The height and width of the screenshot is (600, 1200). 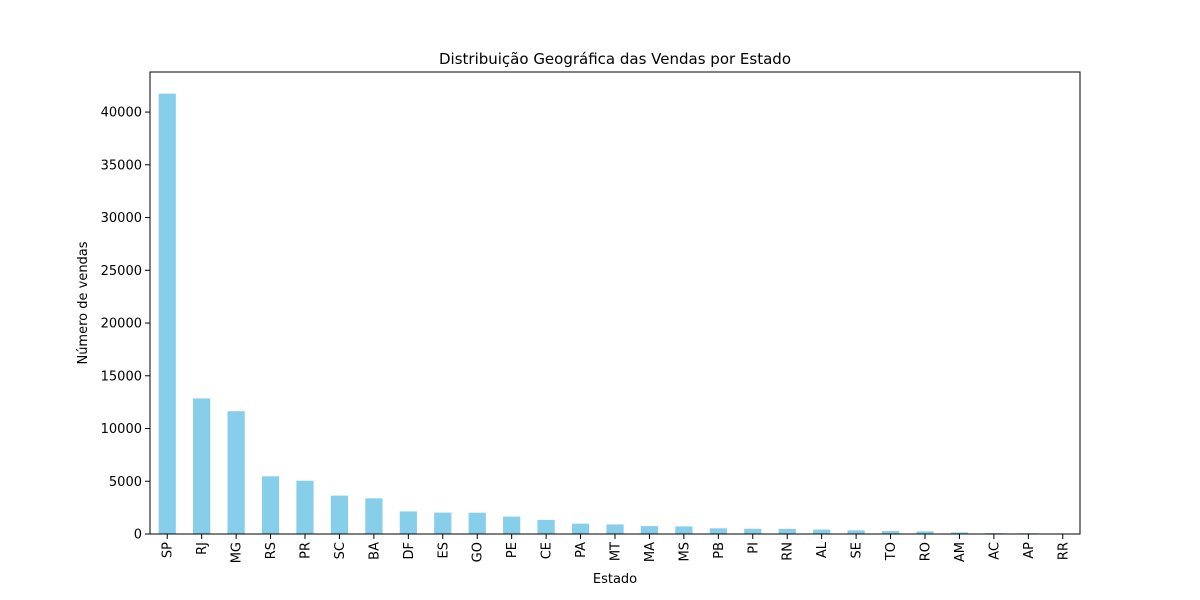 What do you see at coordinates (684, 530) in the screenshot?
I see `bar-ms` at bounding box center [684, 530].